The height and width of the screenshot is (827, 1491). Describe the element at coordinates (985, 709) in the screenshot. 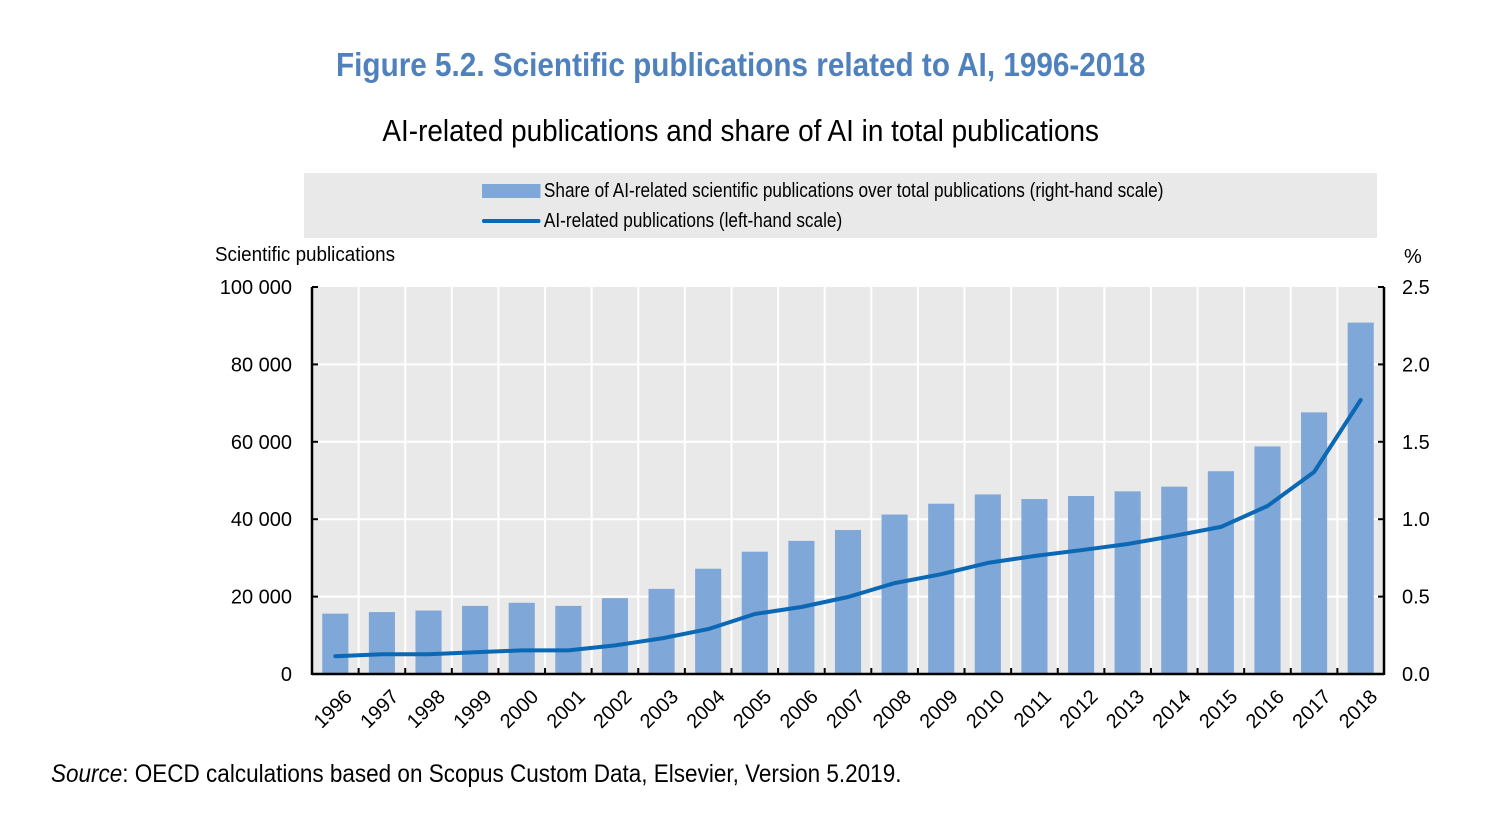

I see `x-tick-label: 2010` at that location.